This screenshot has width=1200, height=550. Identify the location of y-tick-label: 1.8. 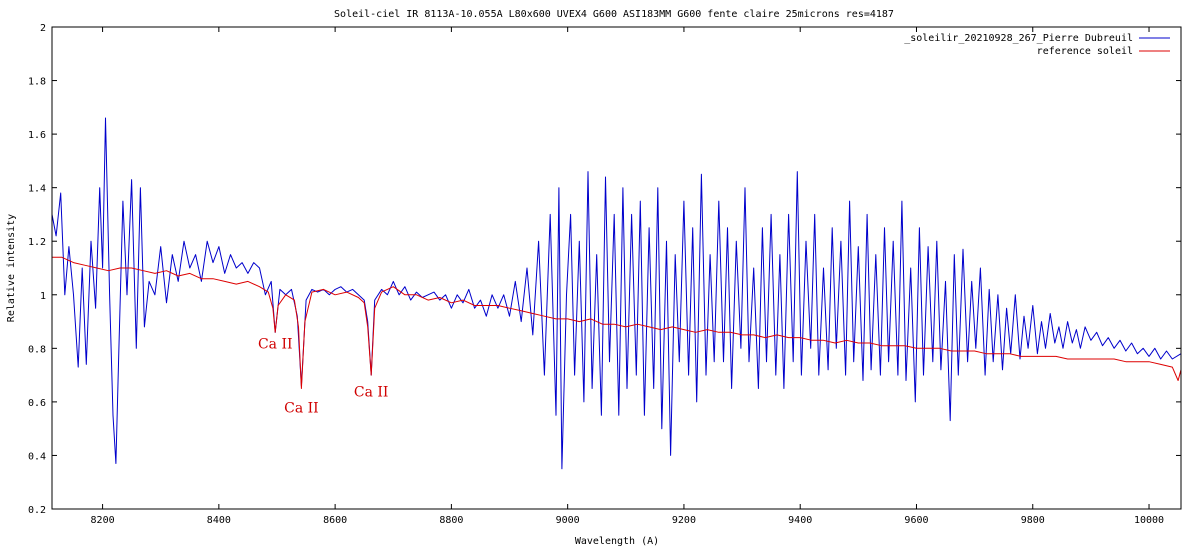
(37, 82).